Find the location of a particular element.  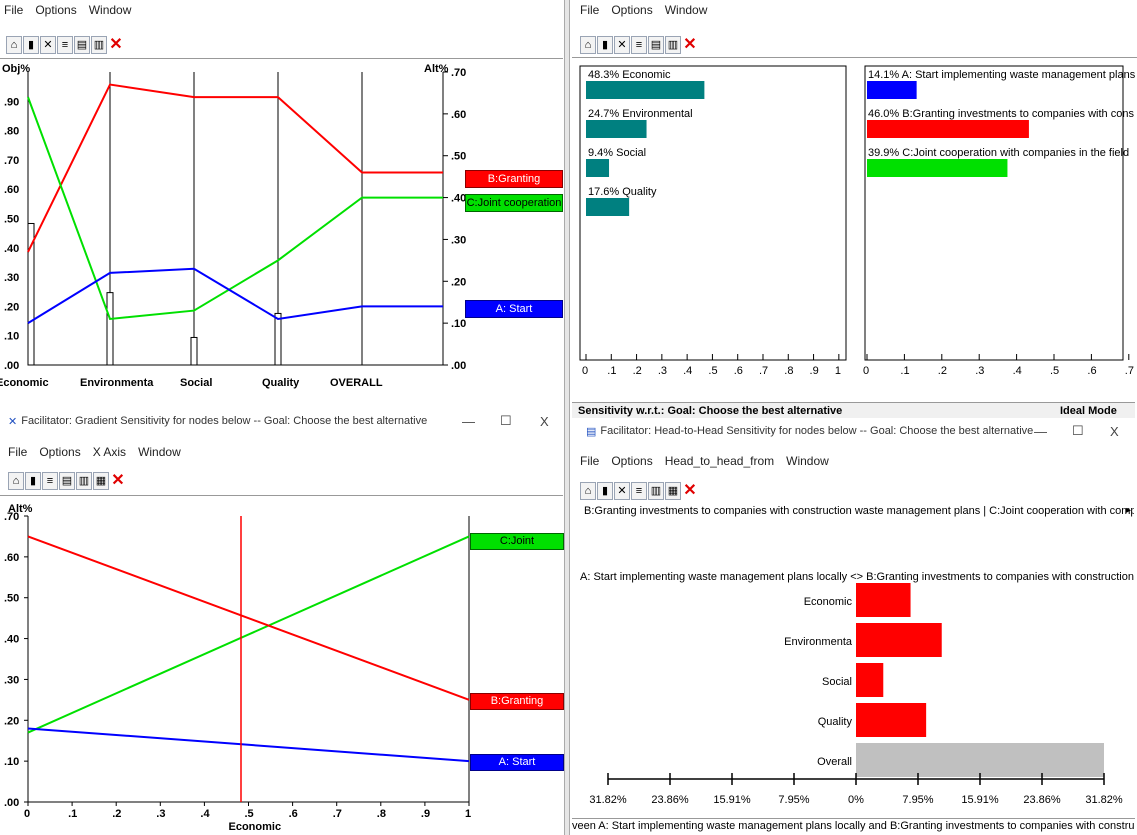

h2h-toolbar: ⌂ ▮ ✕ ≡ ▥ ▦ ✕ is located at coordinates (639, 491).